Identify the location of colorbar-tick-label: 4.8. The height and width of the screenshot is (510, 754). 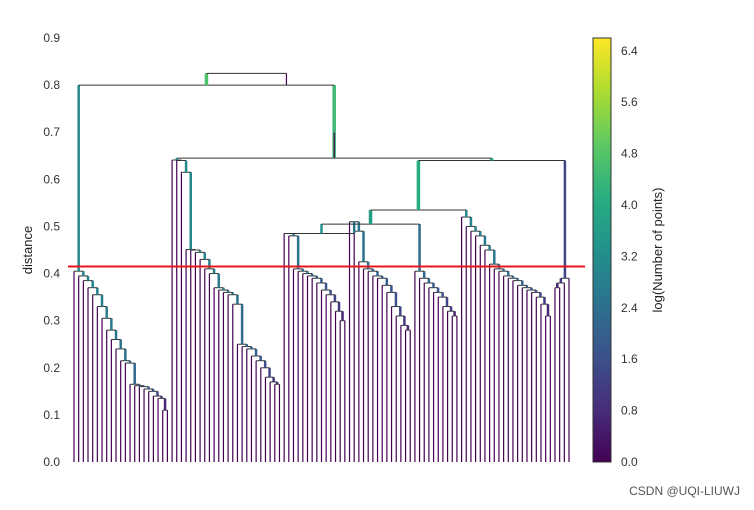
(629, 154).